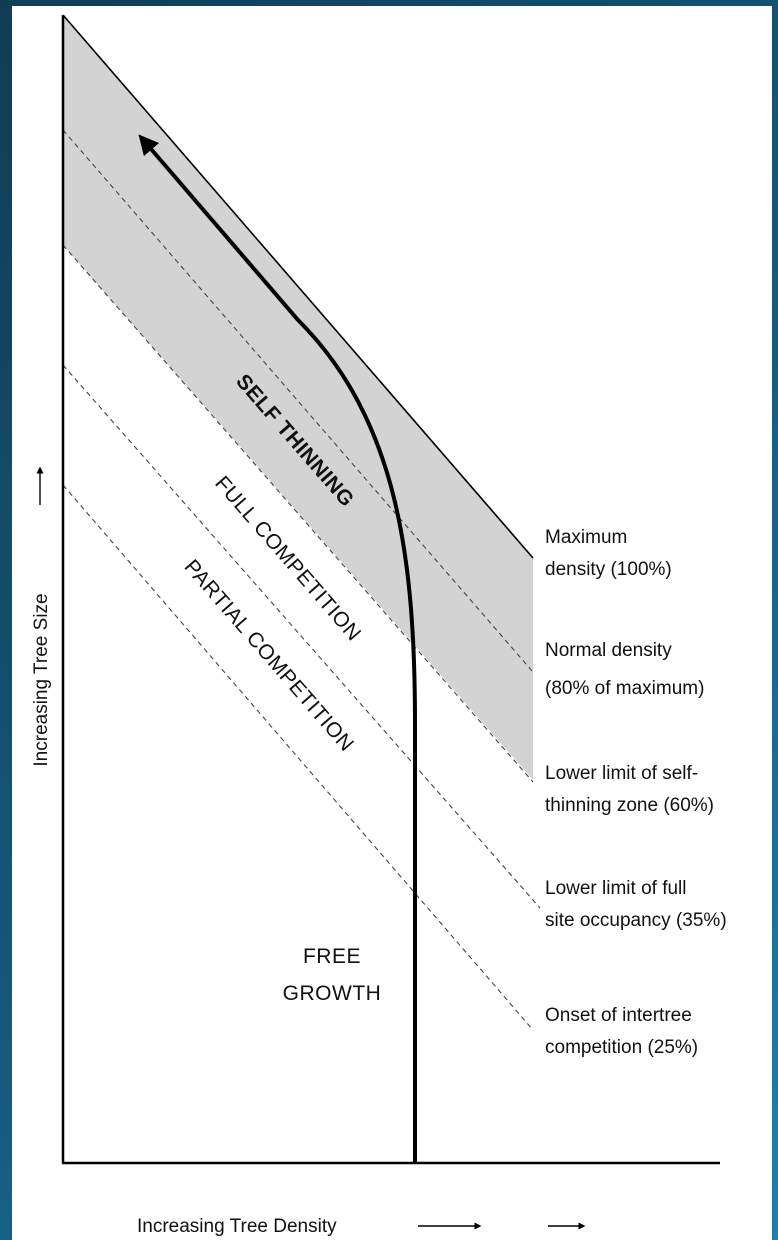 This screenshot has height=1240, width=778. Describe the element at coordinates (608, 569) in the screenshot. I see `line-label: density (100%)` at that location.